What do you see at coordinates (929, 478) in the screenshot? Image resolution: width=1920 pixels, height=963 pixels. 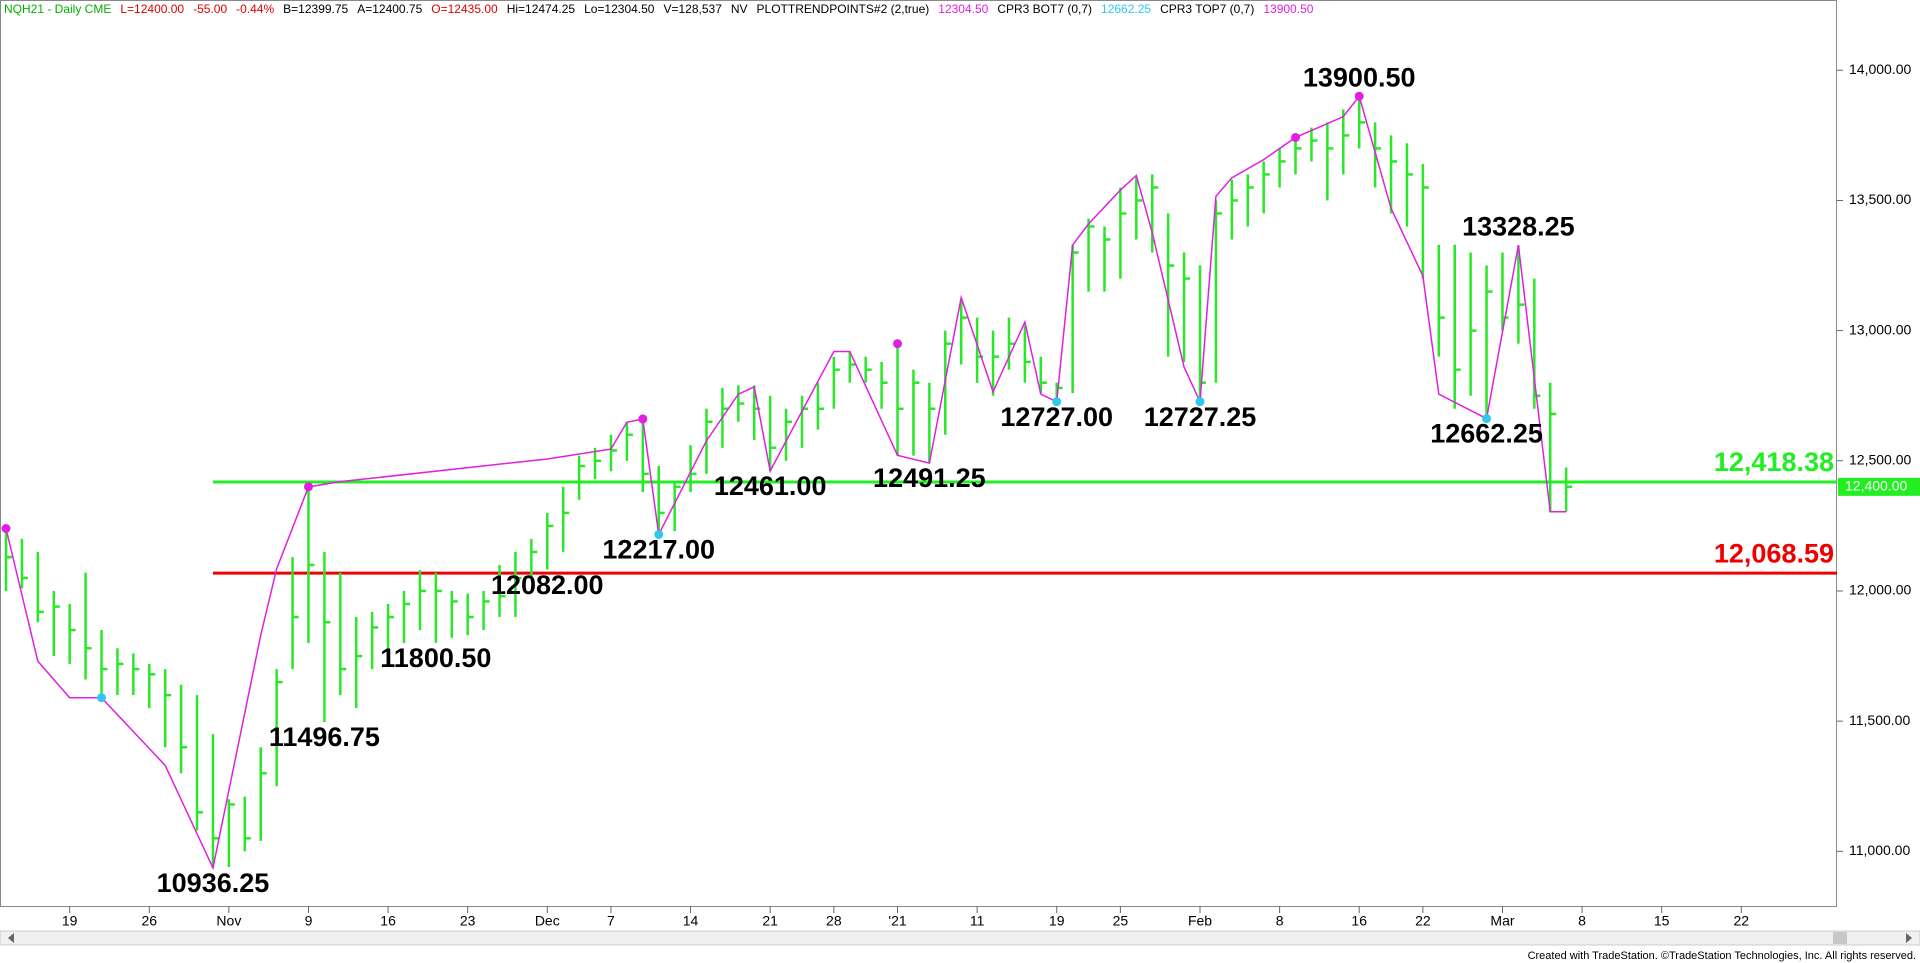 I see `pivot-label: 12491.25` at bounding box center [929, 478].